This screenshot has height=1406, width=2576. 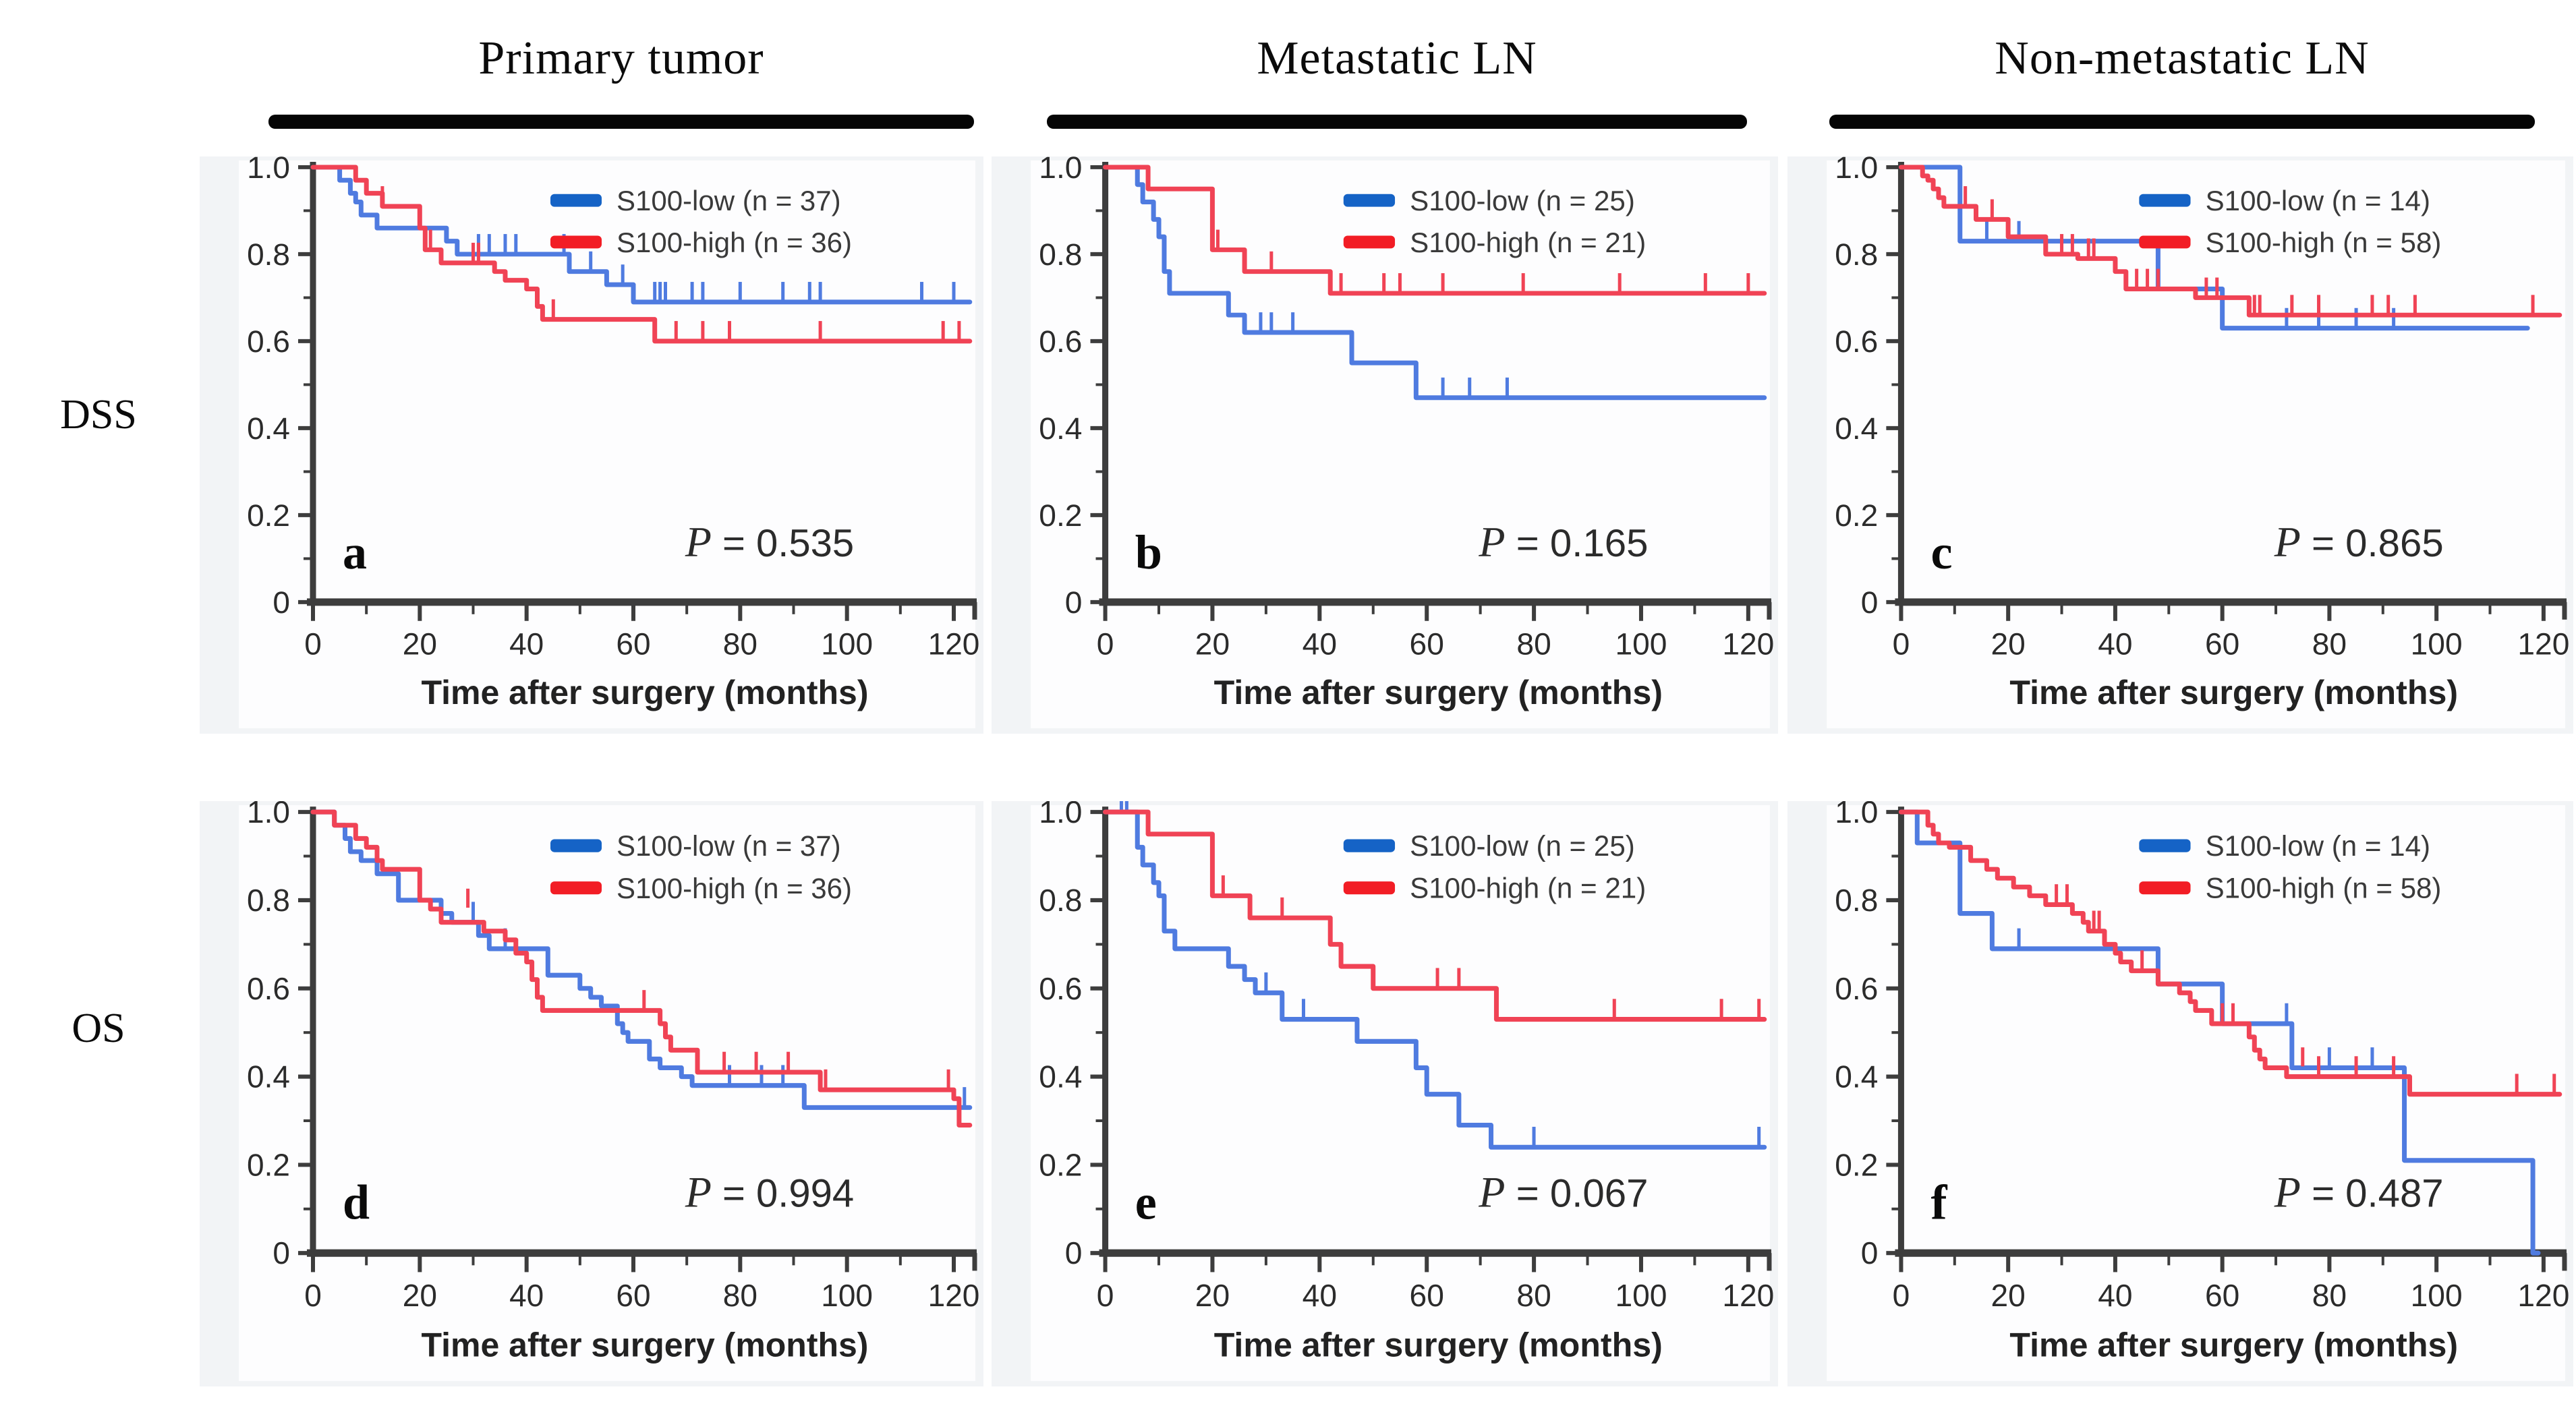 I want to click on legend-label-s100-low: S100-low (n = 37), so click(x=729, y=846).